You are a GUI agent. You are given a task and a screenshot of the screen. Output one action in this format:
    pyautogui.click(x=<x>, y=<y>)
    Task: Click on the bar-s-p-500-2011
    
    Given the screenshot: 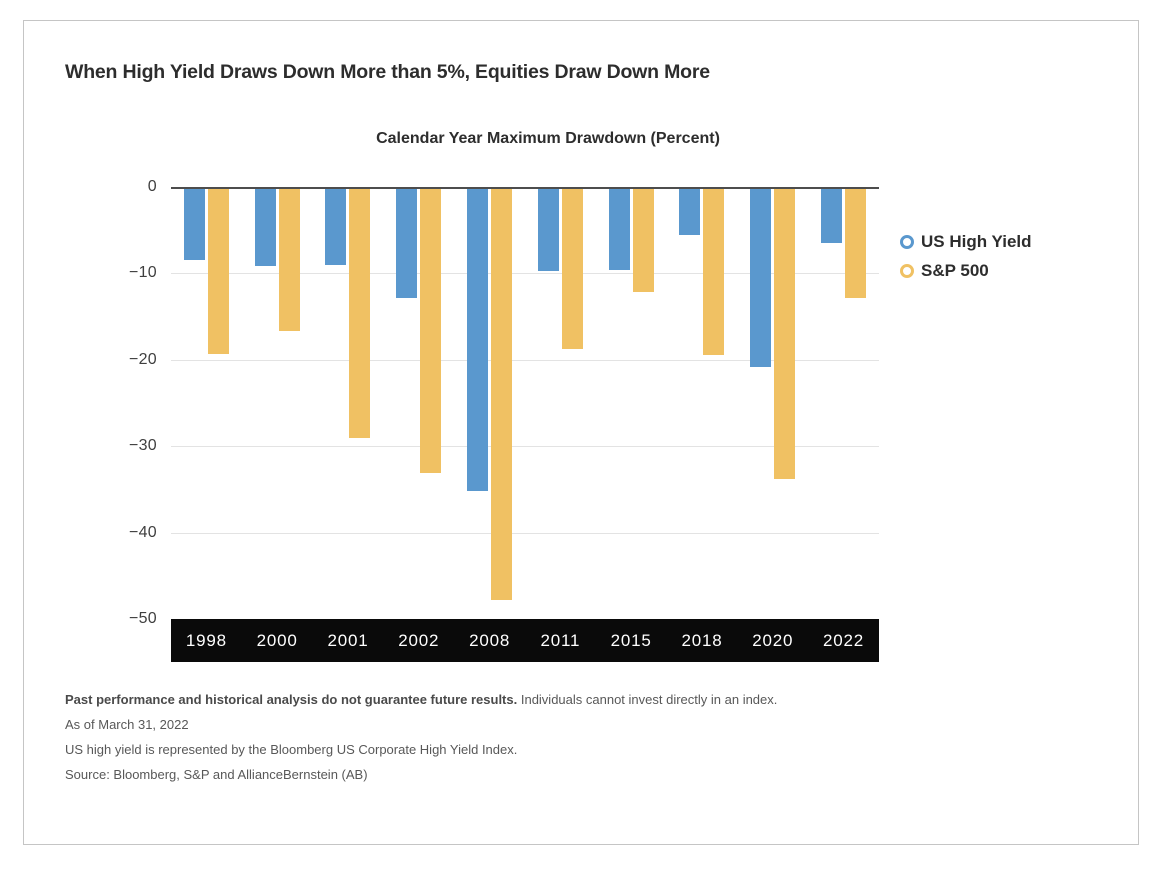 What is the action you would take?
    pyautogui.click(x=572, y=268)
    